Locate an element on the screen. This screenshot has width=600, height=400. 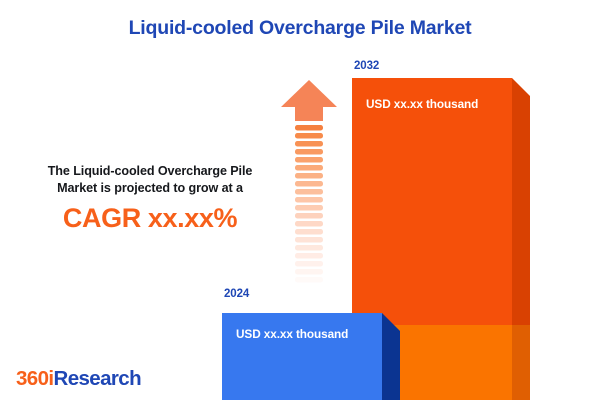
growth-arrow-icon is located at coordinates (309, 182).